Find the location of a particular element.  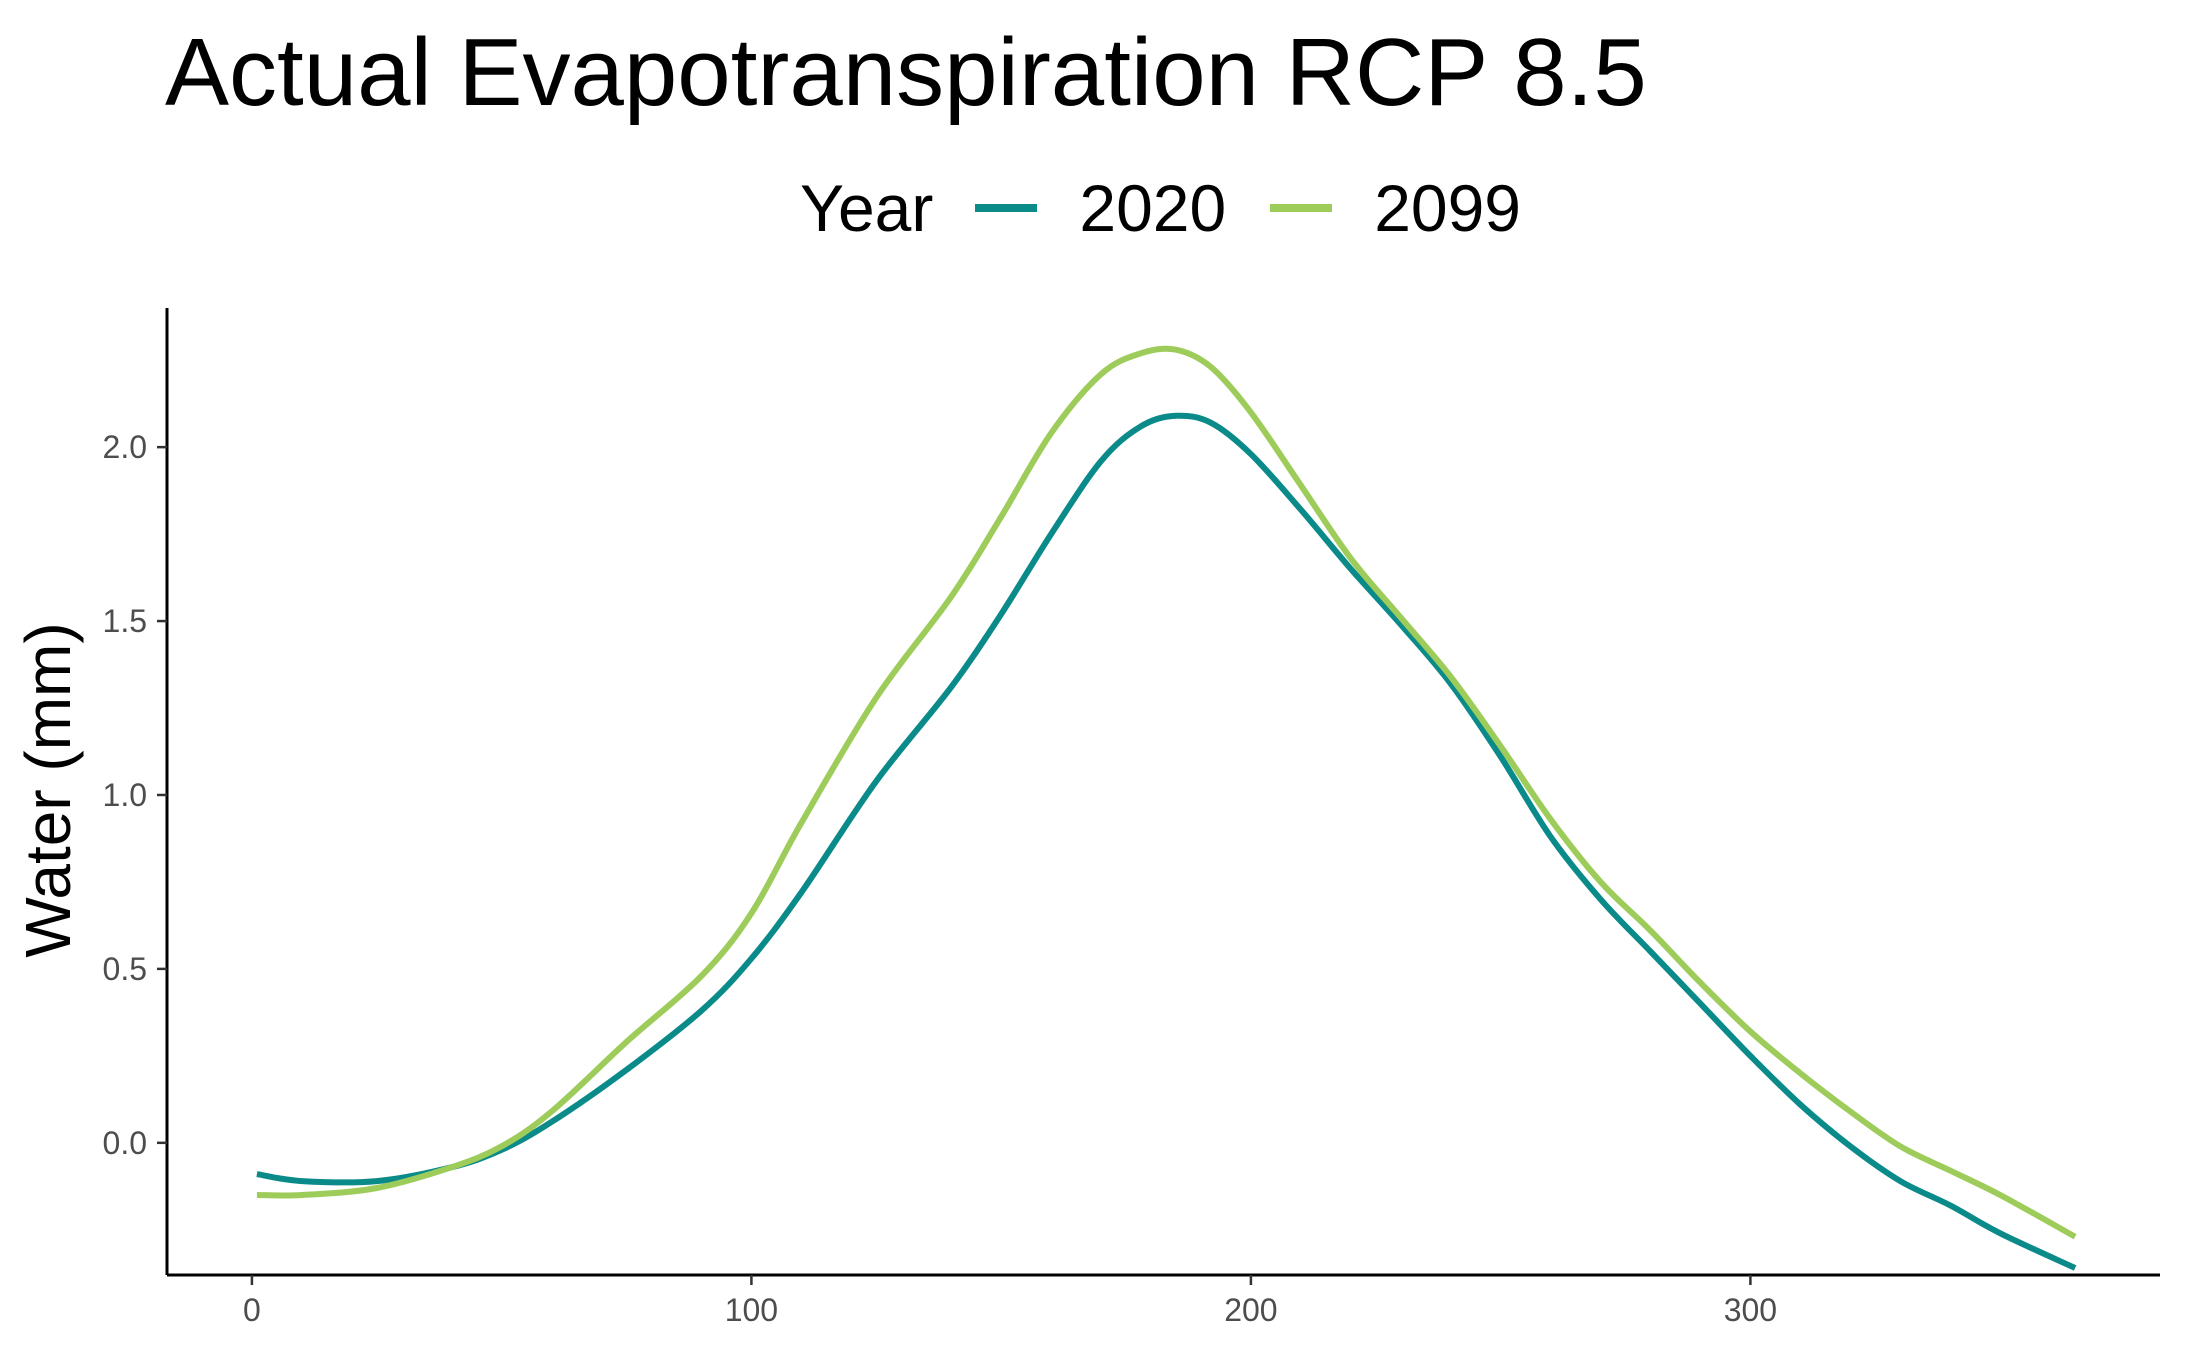

y-tick-label: 0.0 is located at coordinates (125, 1143).